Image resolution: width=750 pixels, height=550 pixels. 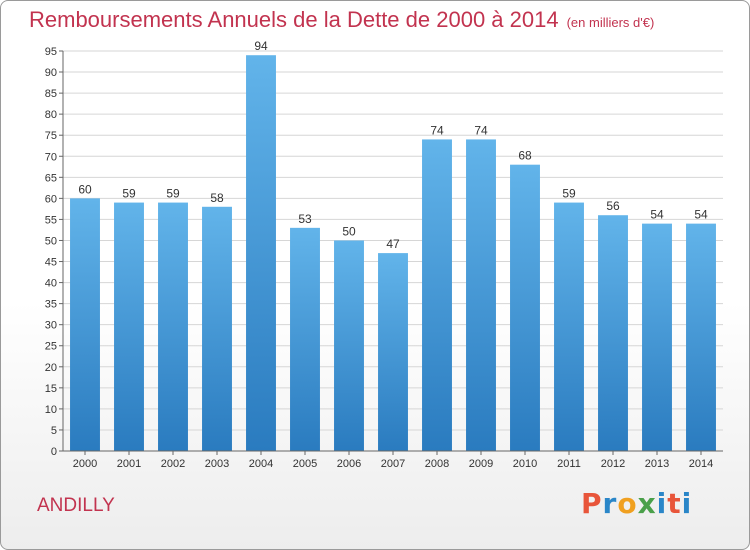 What do you see at coordinates (701, 464) in the screenshot?
I see `x-tick-label: 2014` at bounding box center [701, 464].